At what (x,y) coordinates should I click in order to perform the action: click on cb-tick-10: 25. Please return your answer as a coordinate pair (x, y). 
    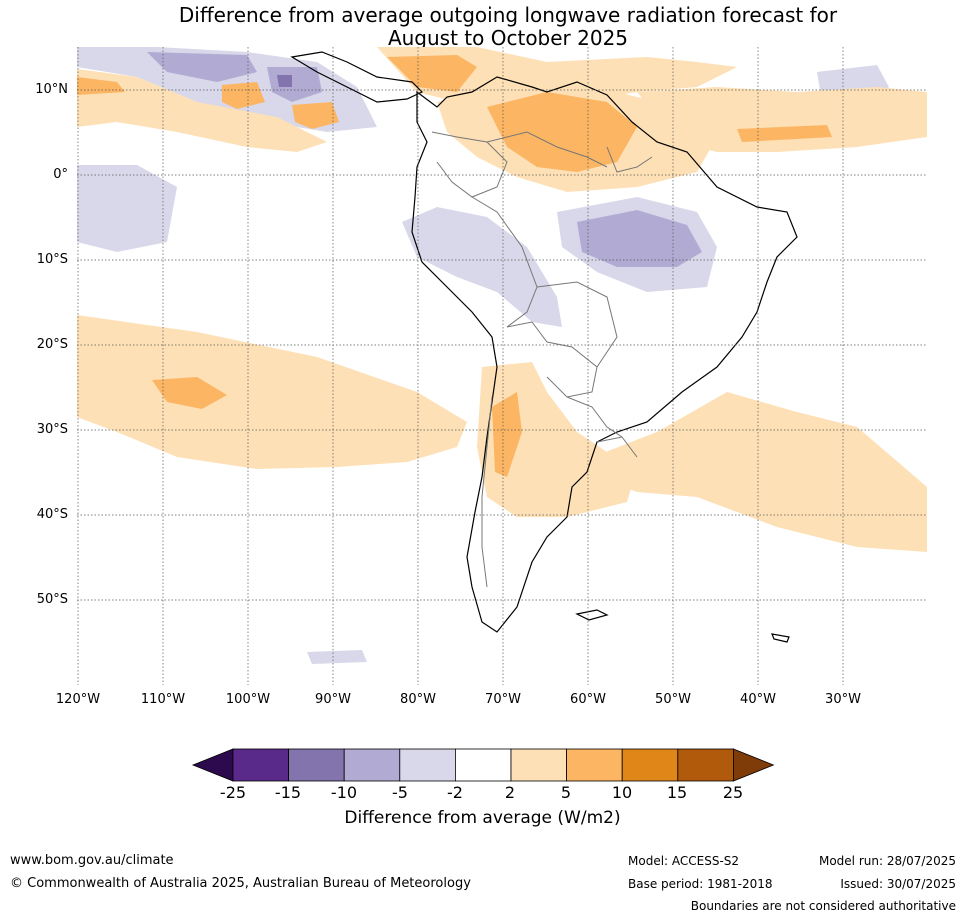
    Looking at the image, I should click on (733, 792).